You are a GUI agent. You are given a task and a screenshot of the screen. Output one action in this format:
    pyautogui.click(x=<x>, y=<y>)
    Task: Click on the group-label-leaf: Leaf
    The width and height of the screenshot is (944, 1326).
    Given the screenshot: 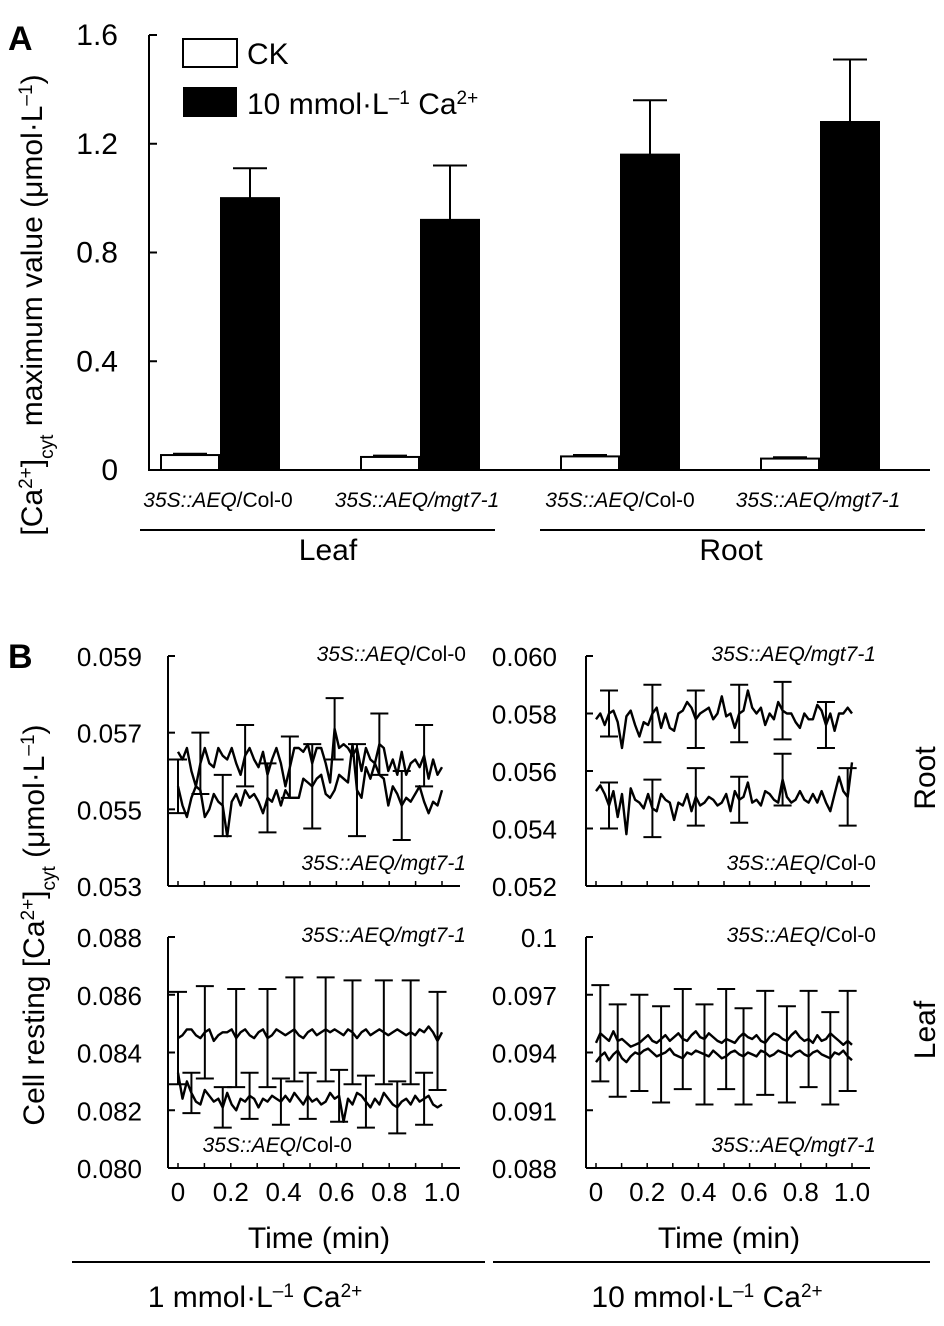 What is the action you would take?
    pyautogui.click(x=328, y=550)
    